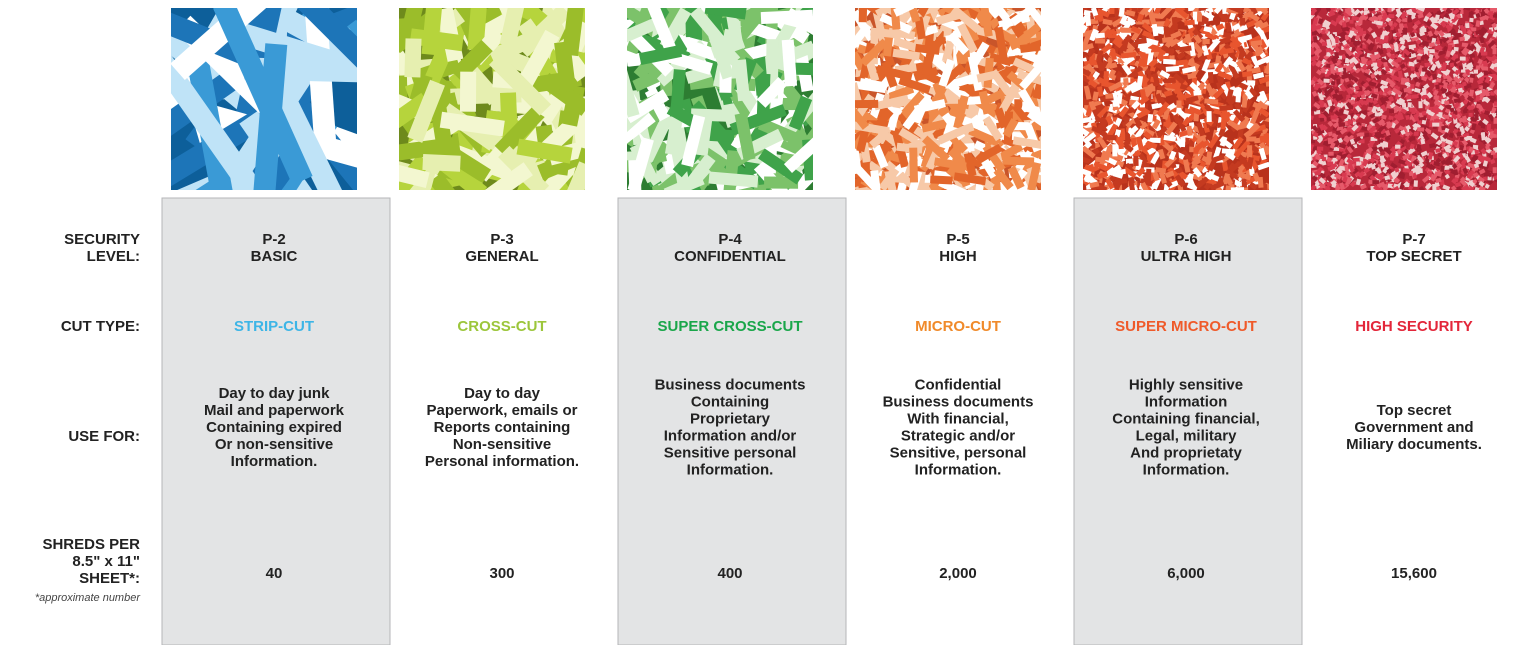 The height and width of the screenshot is (645, 1526). What do you see at coordinates (501, 326) in the screenshot?
I see `cut-type: CROSS-CUT` at bounding box center [501, 326].